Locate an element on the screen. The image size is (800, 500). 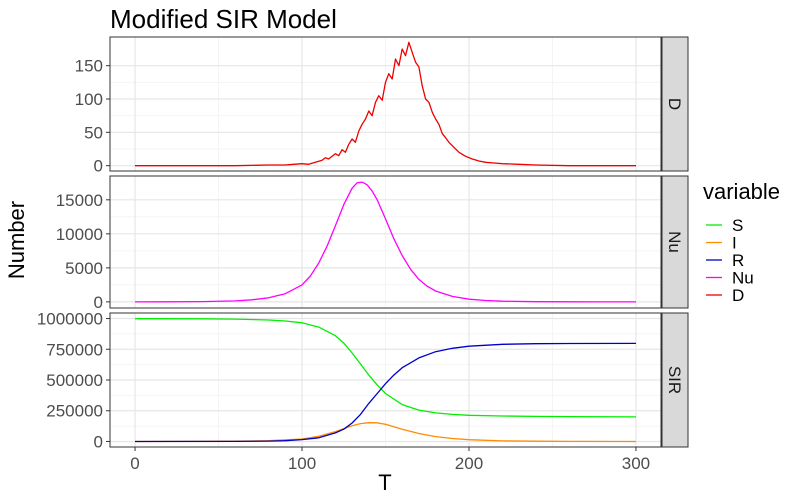
y-tick-label: 1000000 is located at coordinates (70, 319).